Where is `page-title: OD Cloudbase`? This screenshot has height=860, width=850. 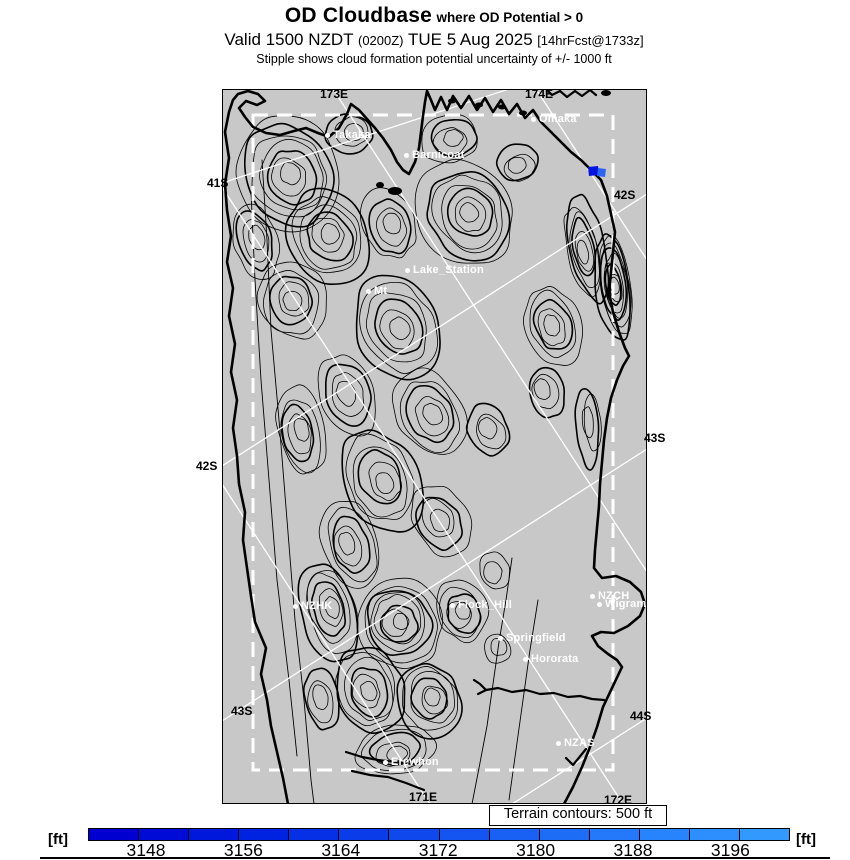 page-title: OD Cloudbase is located at coordinates (358, 15).